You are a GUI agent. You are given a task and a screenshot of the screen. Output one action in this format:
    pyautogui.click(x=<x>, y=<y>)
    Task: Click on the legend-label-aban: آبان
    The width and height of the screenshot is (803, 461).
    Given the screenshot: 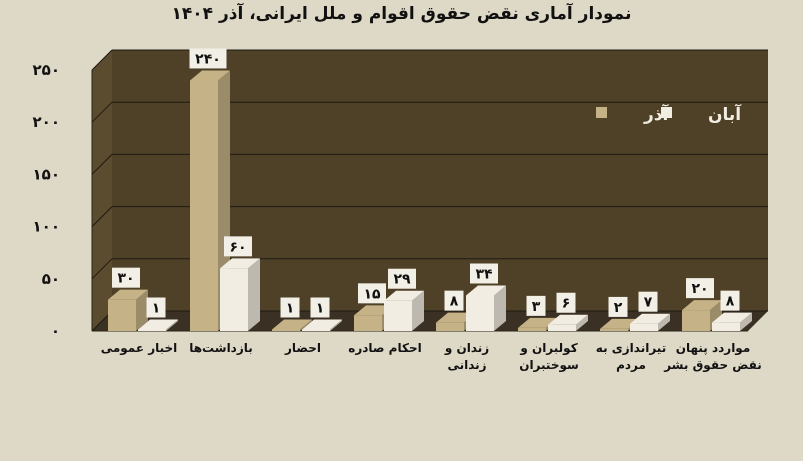 What is the action you would take?
    pyautogui.click(x=725, y=114)
    